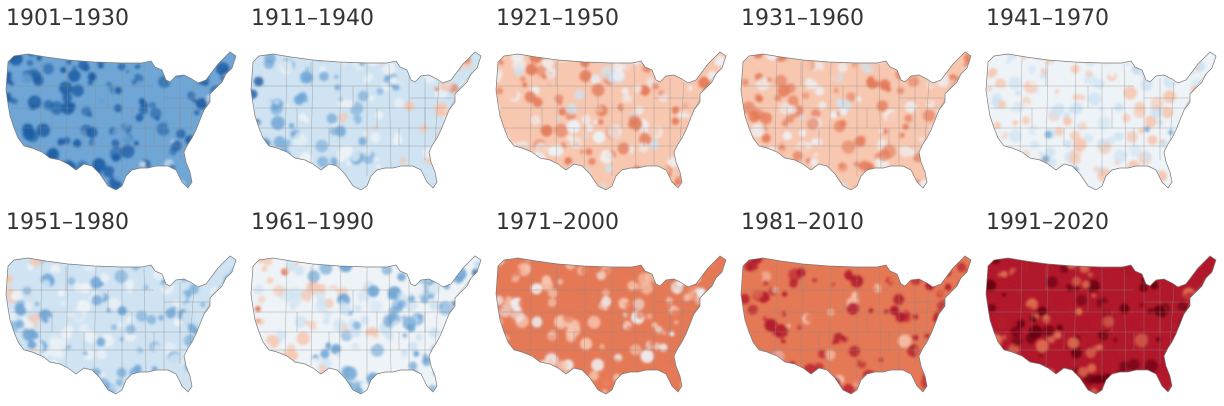 The image size is (1224, 406). Describe the element at coordinates (312, 18) in the screenshot. I see `panel-title: 1911–1940` at that location.